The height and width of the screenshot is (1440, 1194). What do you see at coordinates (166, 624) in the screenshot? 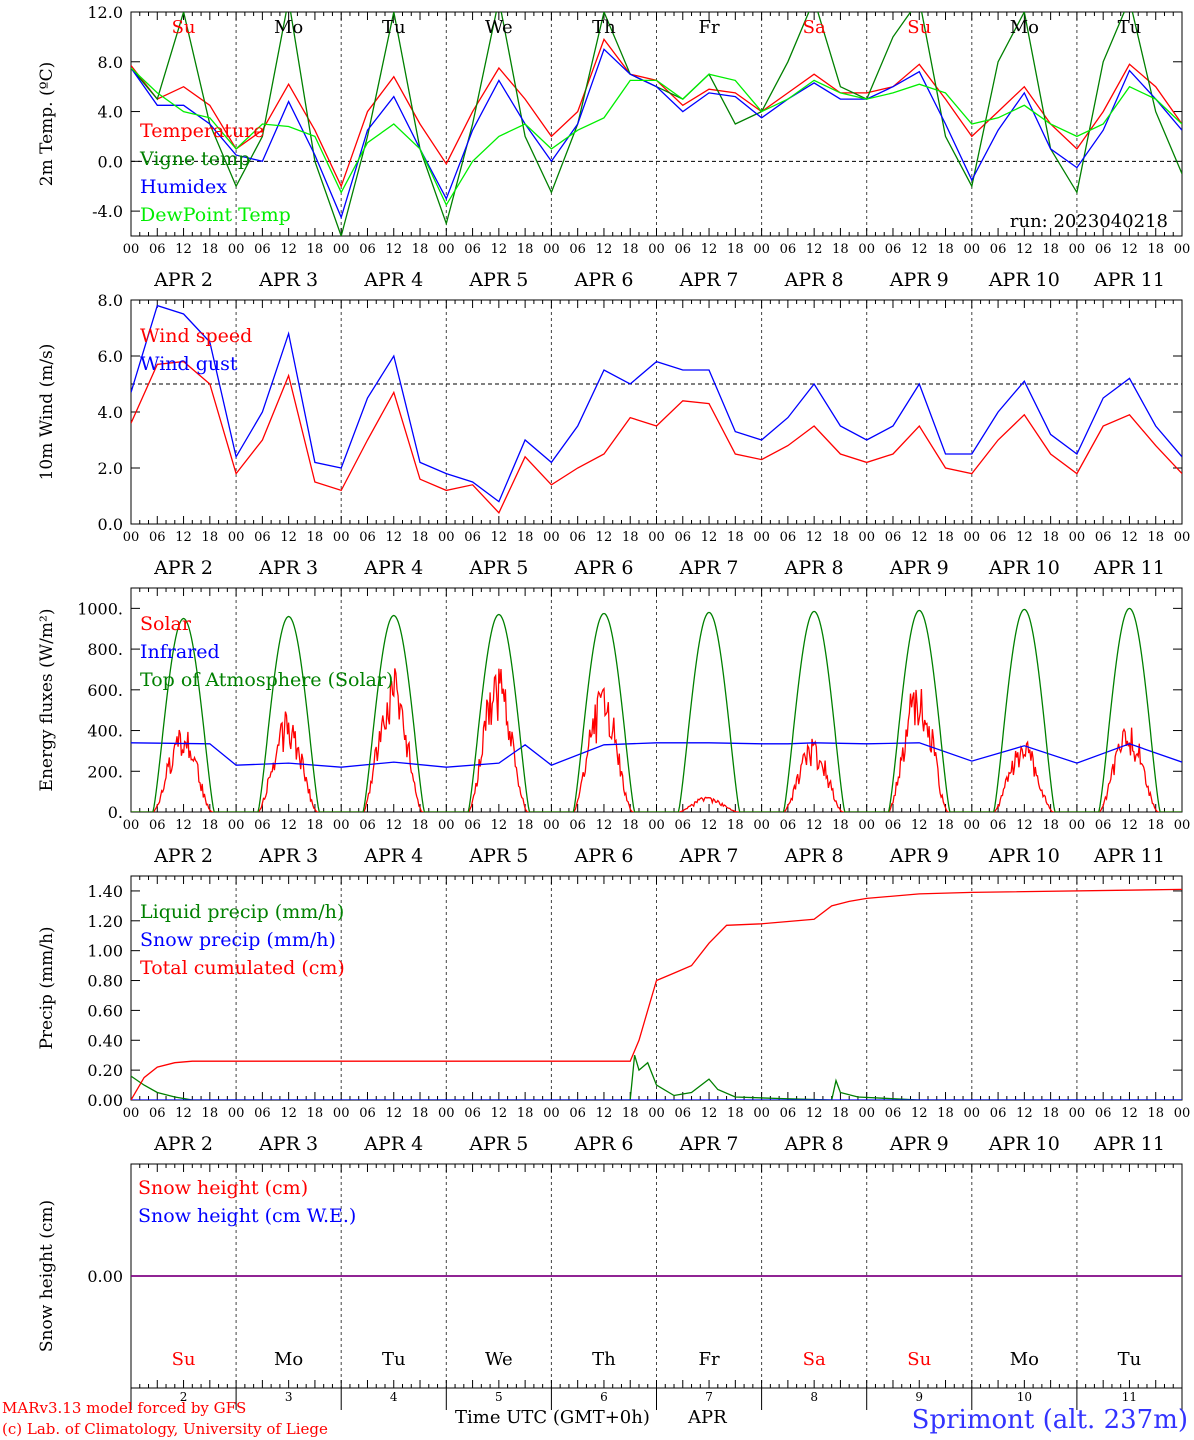
I see `legend-entry: Solar` at bounding box center [166, 624].